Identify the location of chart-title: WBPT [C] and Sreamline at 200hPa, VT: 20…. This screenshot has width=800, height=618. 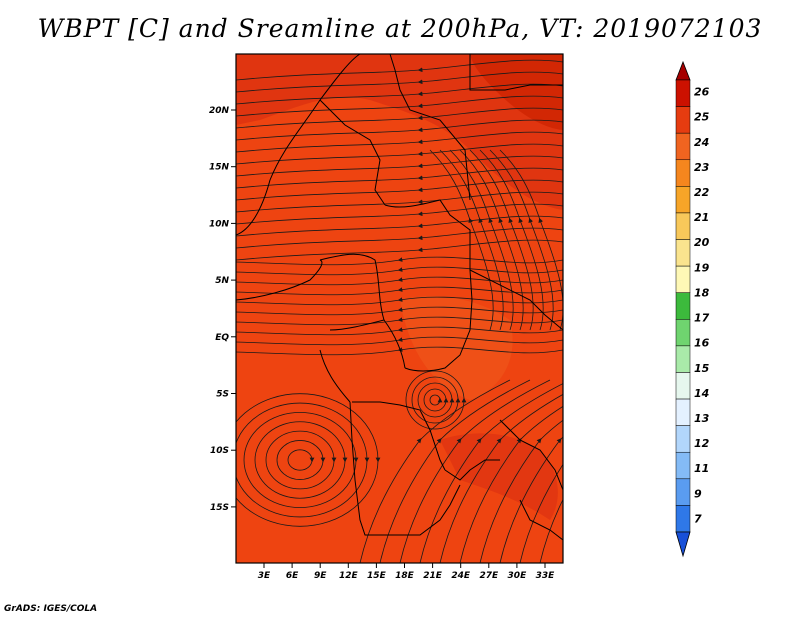
(400, 28).